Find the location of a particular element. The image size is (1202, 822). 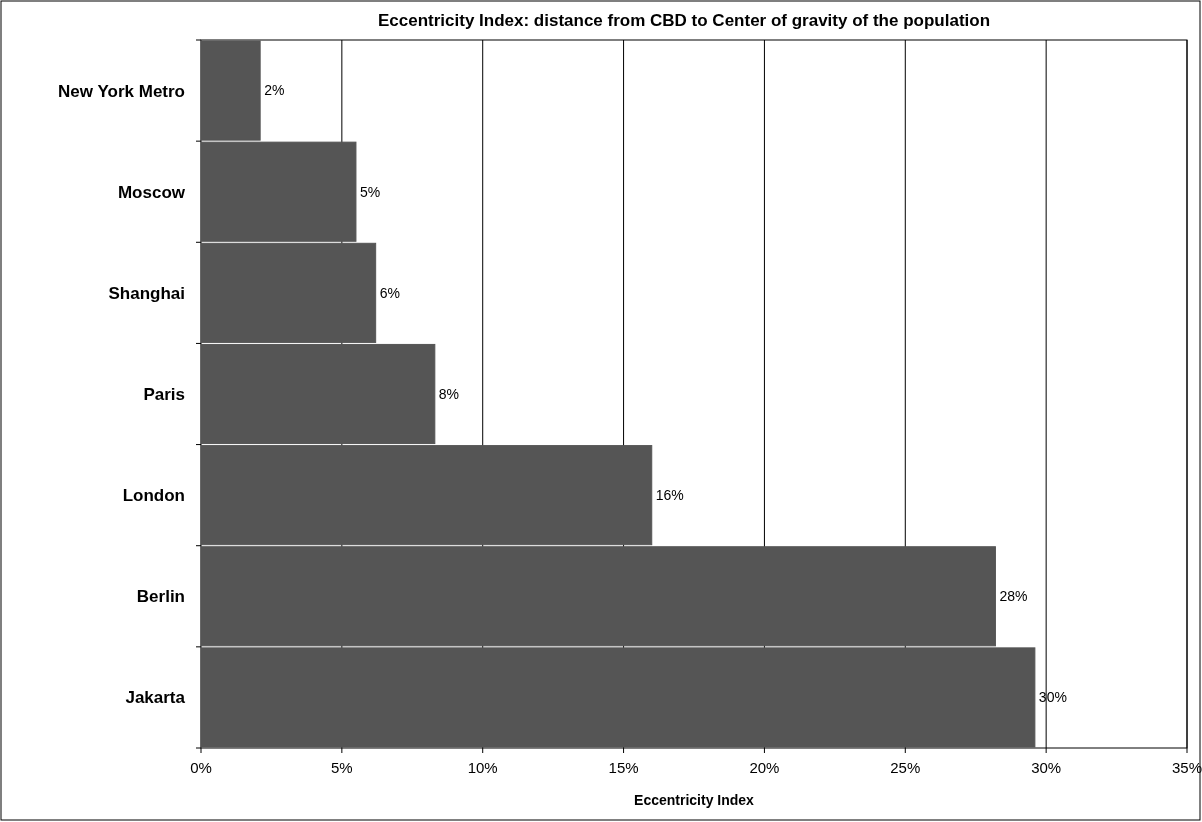

data-label: 5% is located at coordinates (370, 191).